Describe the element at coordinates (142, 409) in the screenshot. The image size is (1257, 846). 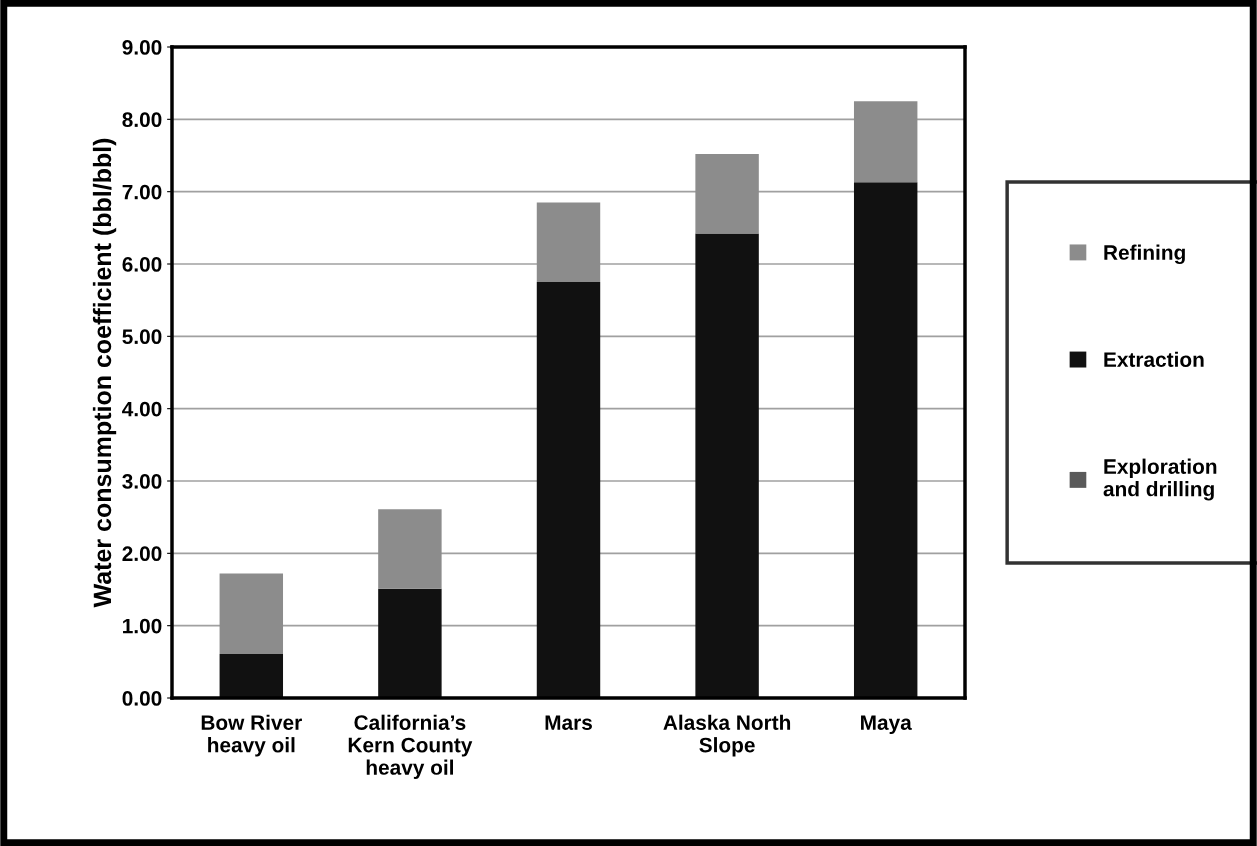
I see `y-tick-label: 4.00` at that location.